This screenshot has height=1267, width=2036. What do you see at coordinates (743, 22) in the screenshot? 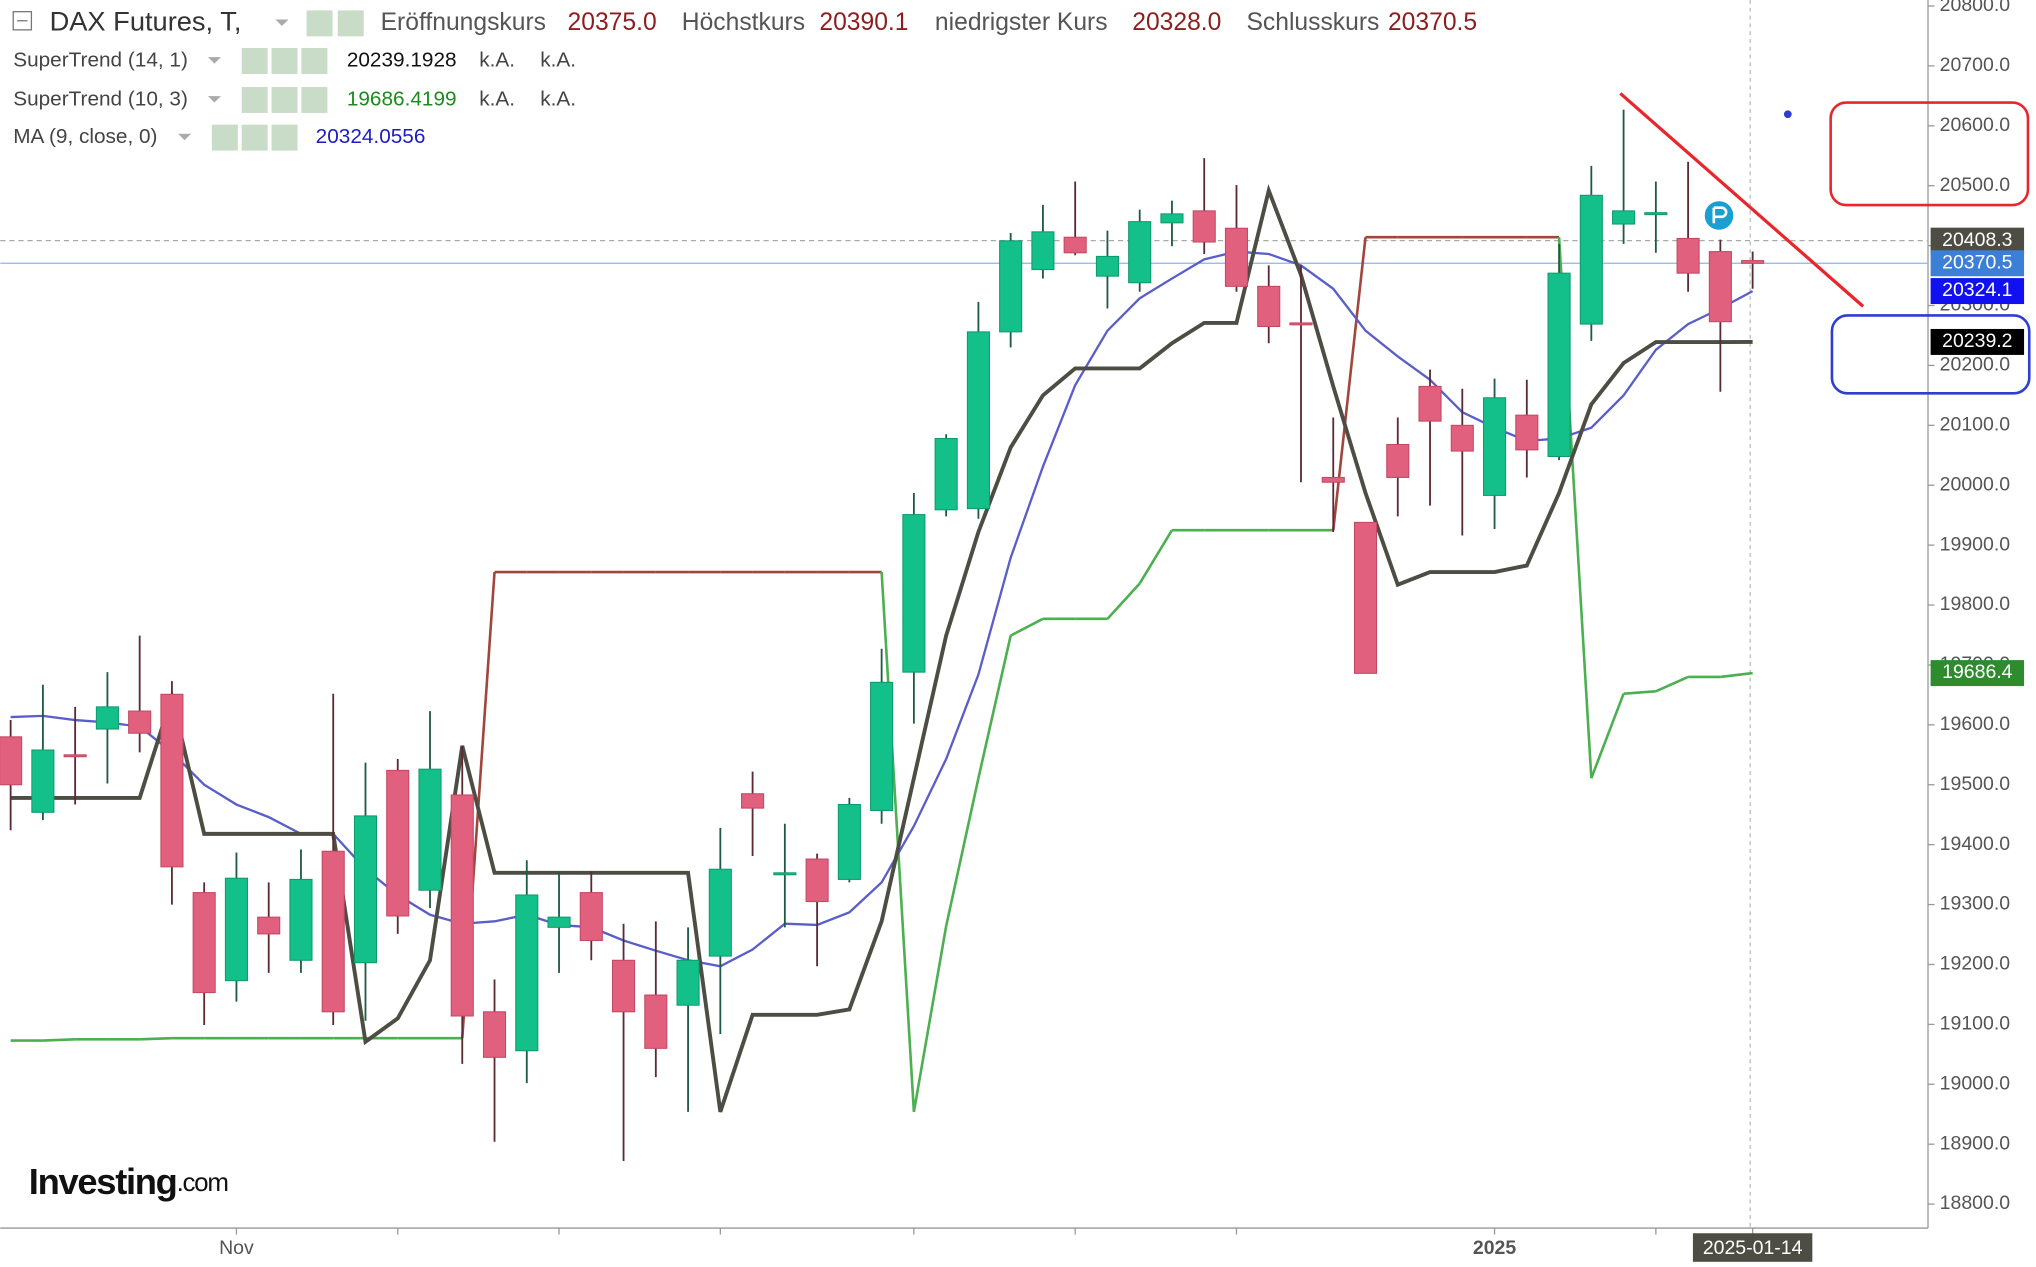
I see `ohlc-name: Höchstkurs` at bounding box center [743, 22].